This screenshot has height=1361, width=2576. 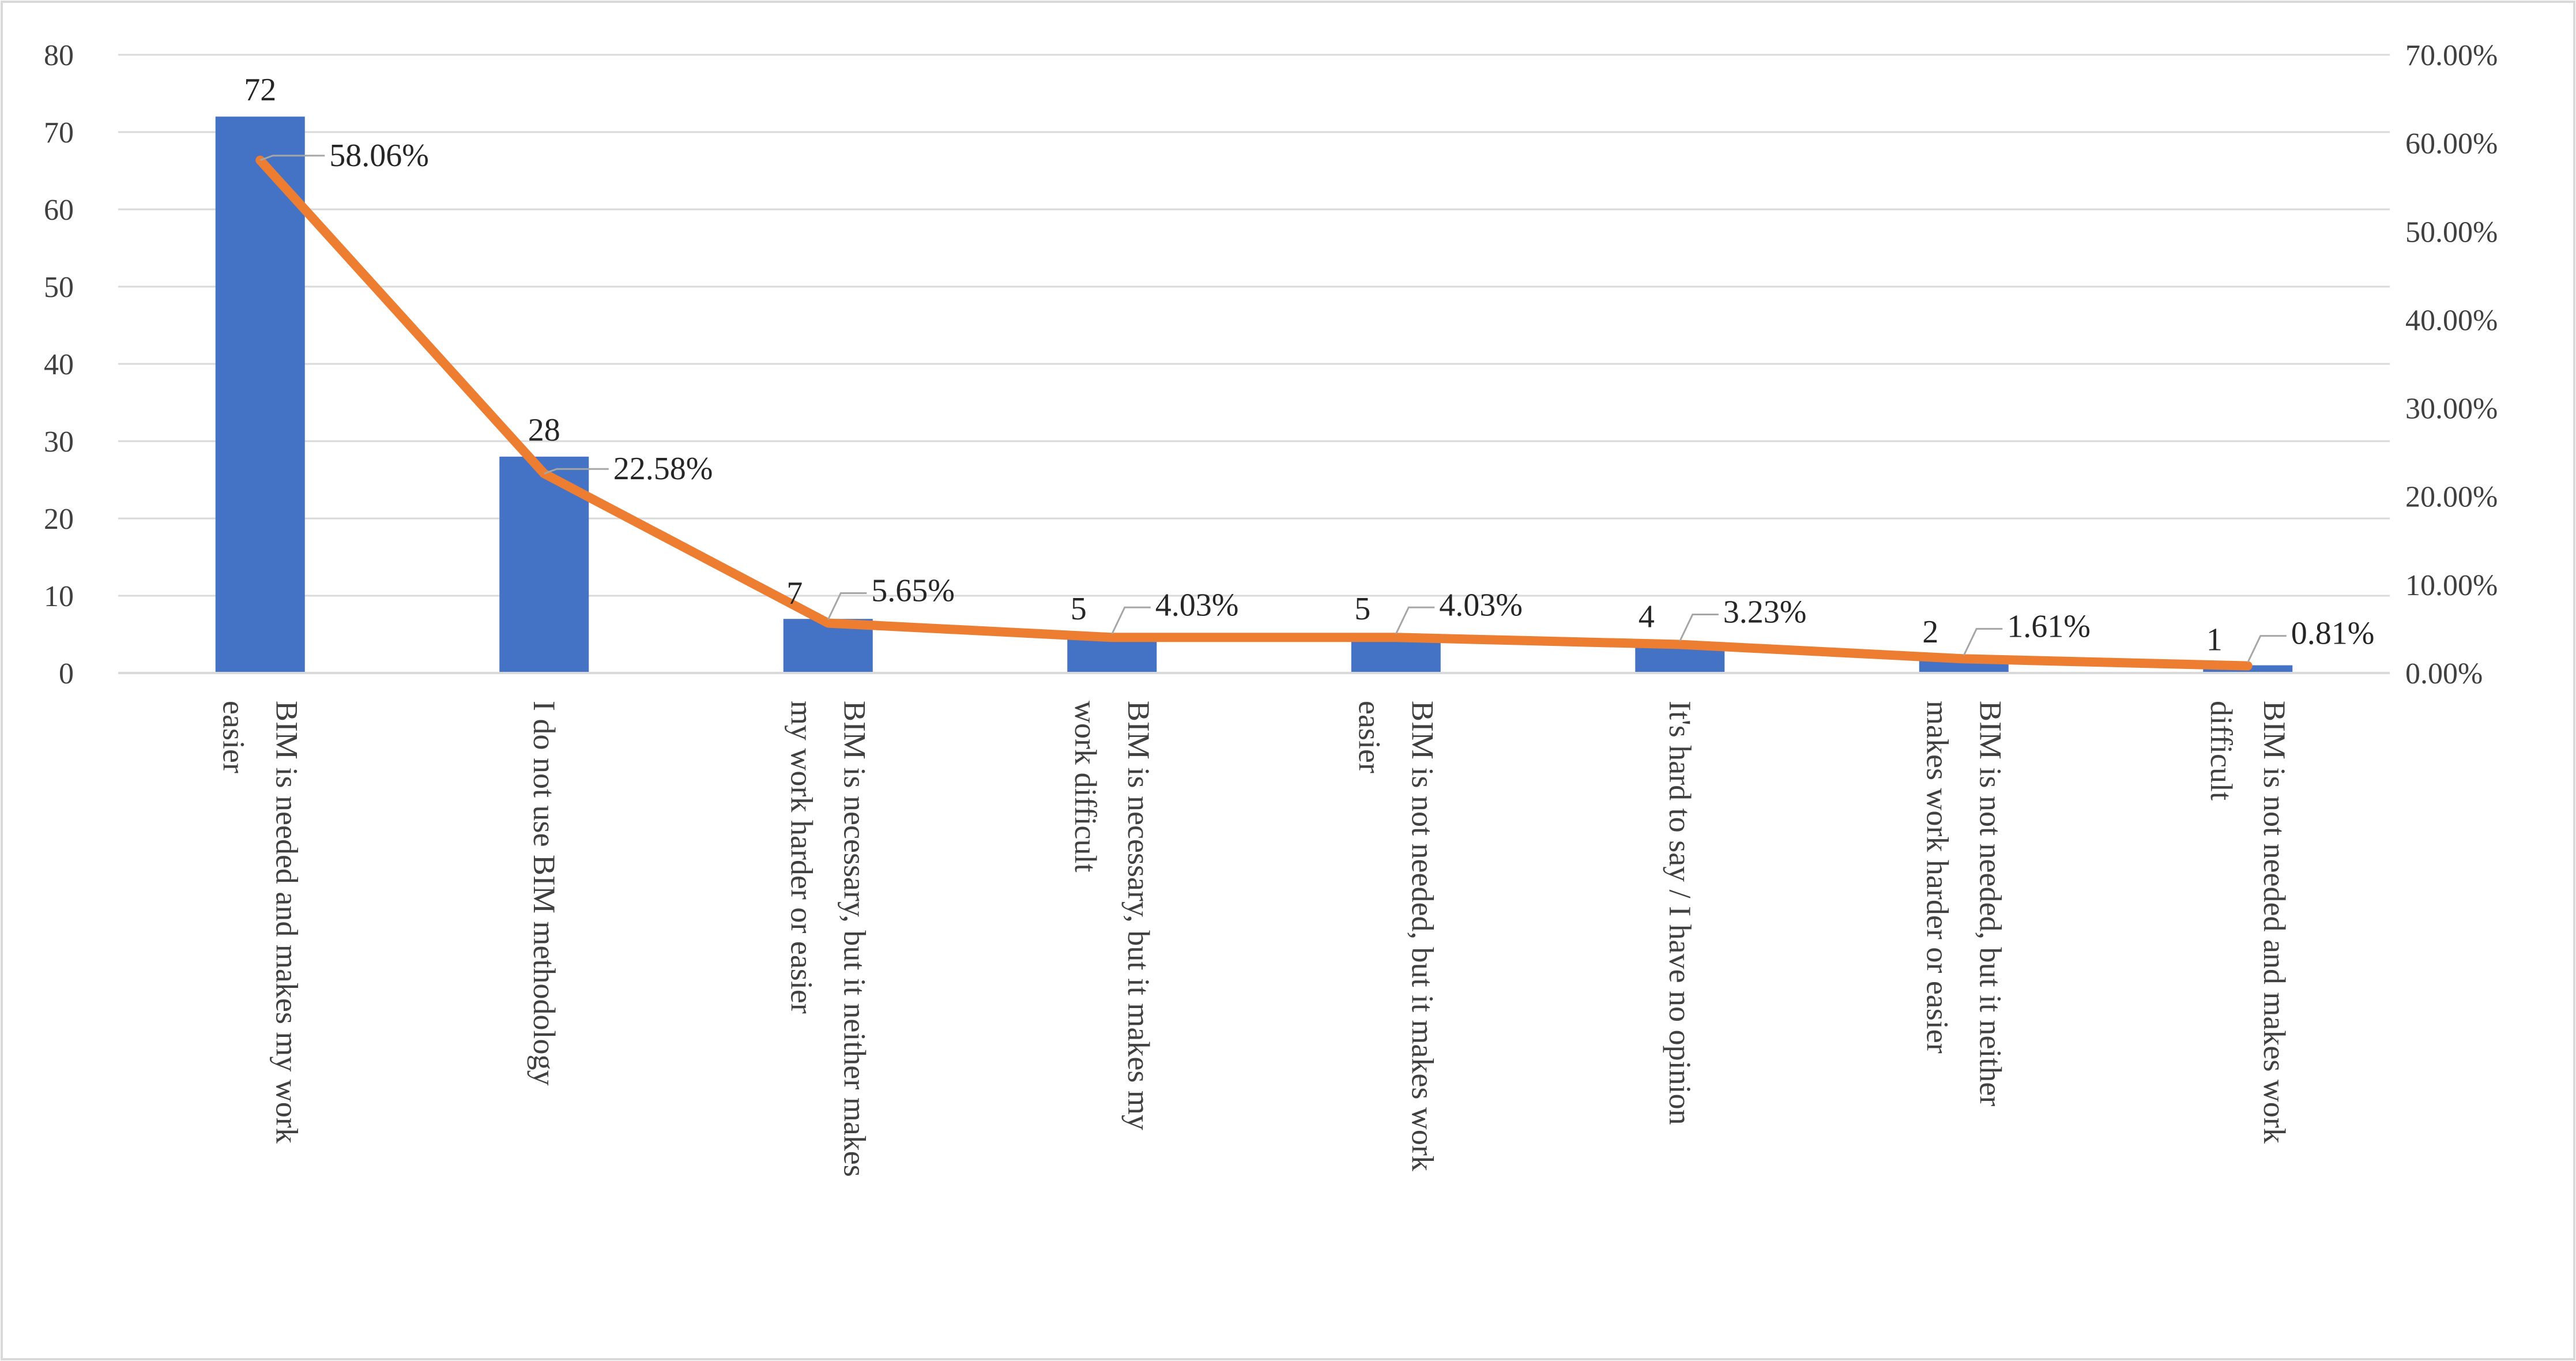 I want to click on bar-value-label: 72, so click(x=260, y=90).